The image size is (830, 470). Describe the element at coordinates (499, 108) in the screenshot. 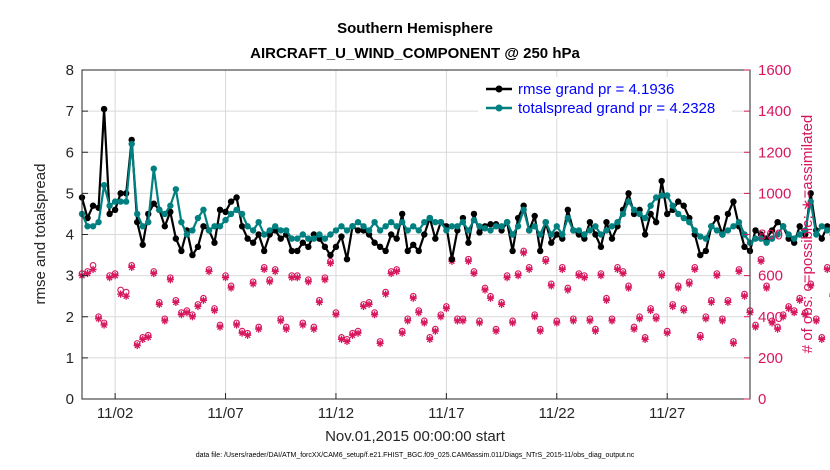

I see `legend-spread-marker` at that location.